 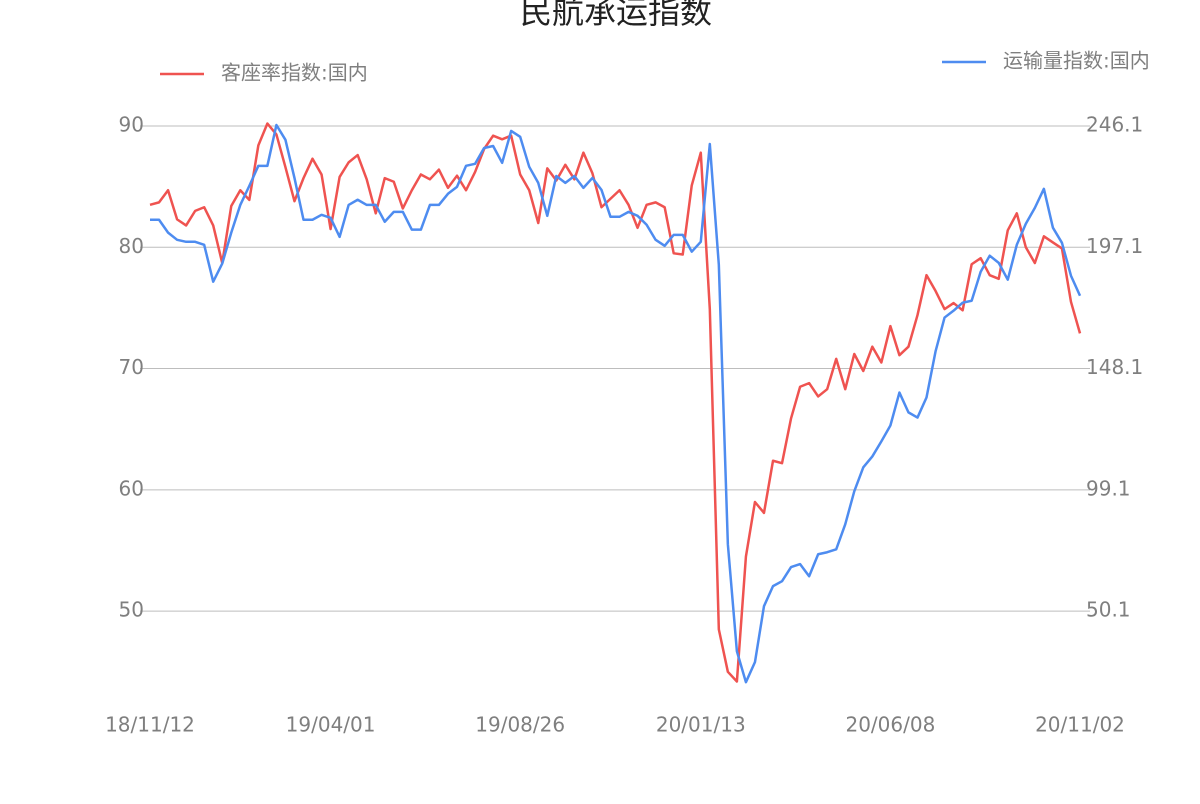 What do you see at coordinates (1114, 124) in the screenshot?
I see `y2-tick-label: 246.1` at bounding box center [1114, 124].